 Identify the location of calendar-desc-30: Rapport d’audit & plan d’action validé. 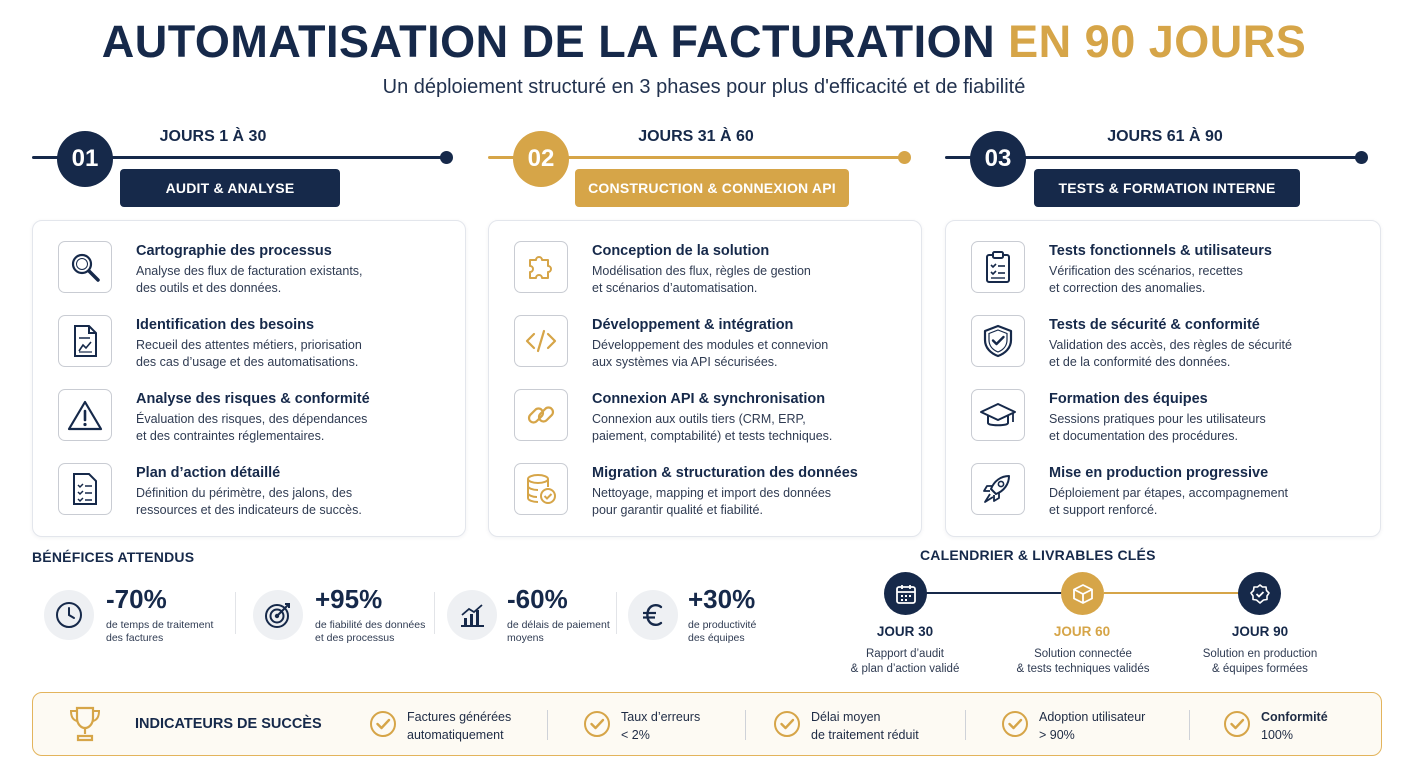
(905, 661).